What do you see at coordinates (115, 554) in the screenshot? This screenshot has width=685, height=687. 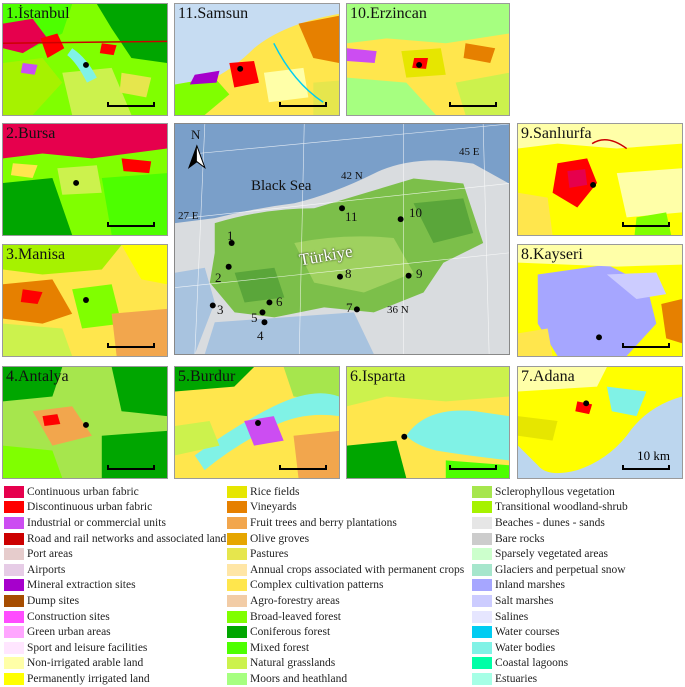 I see `legend-item: Port areas` at bounding box center [115, 554].